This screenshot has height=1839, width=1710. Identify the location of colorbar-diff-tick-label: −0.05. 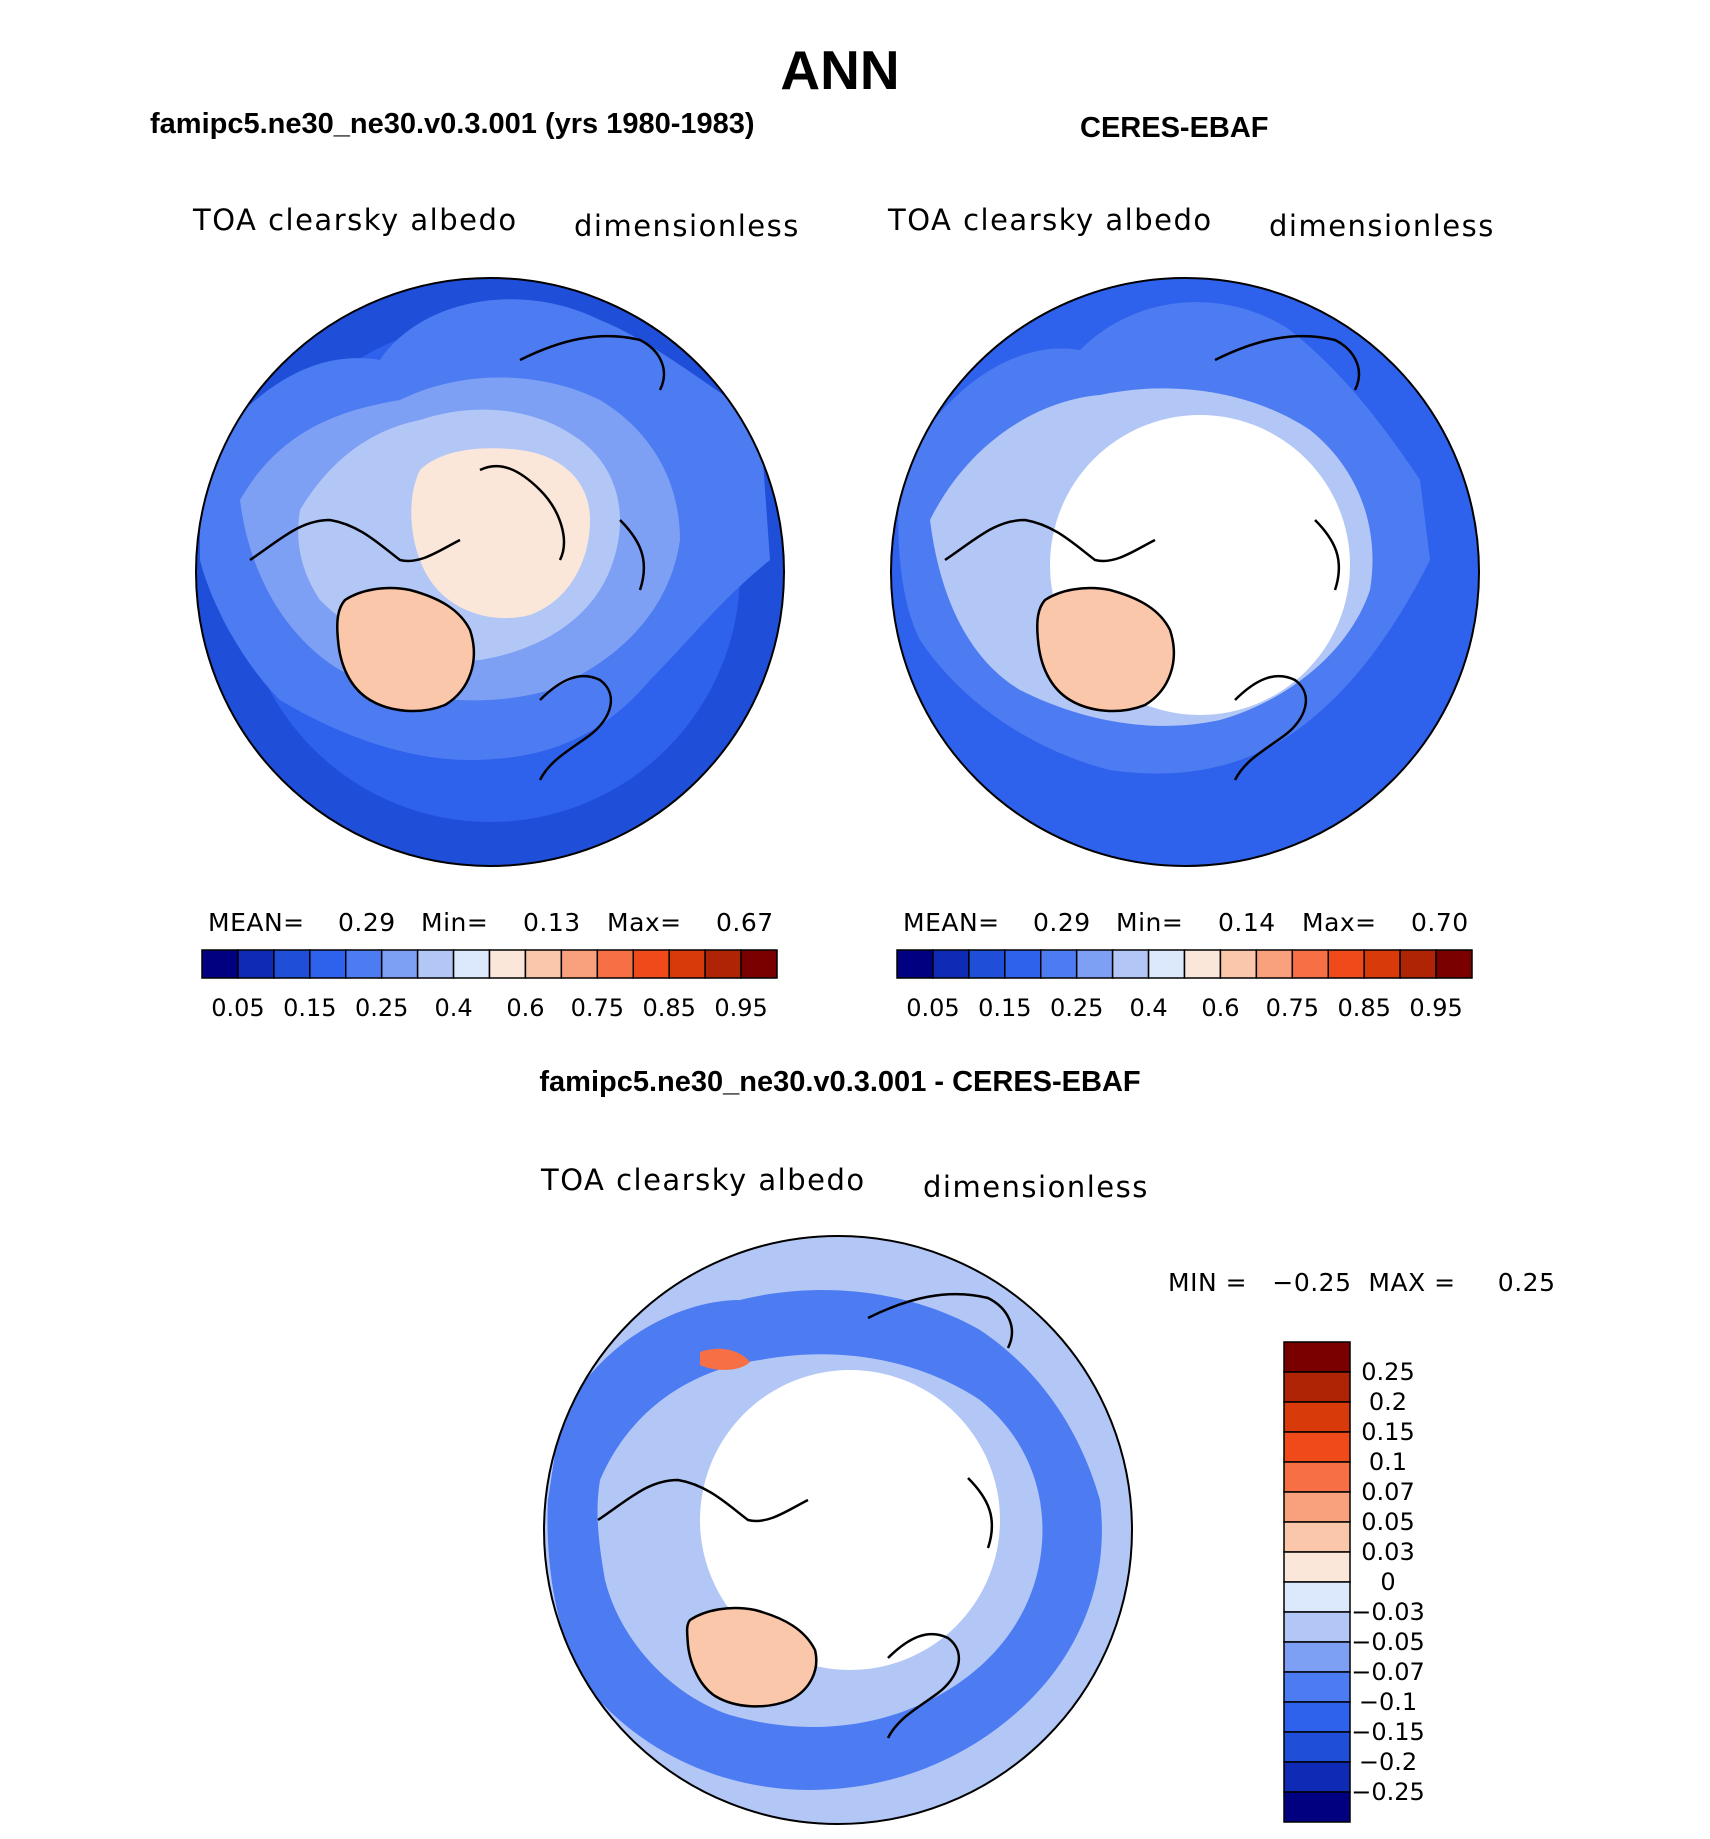
(1388, 1642).